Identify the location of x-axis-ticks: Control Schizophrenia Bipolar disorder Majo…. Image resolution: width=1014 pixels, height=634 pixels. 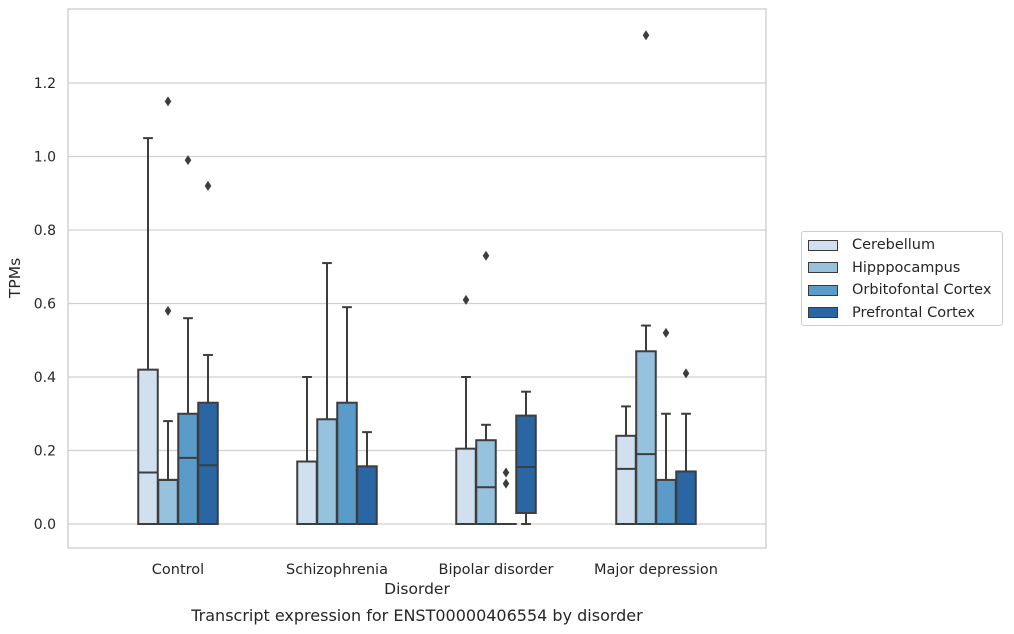
(435, 570).